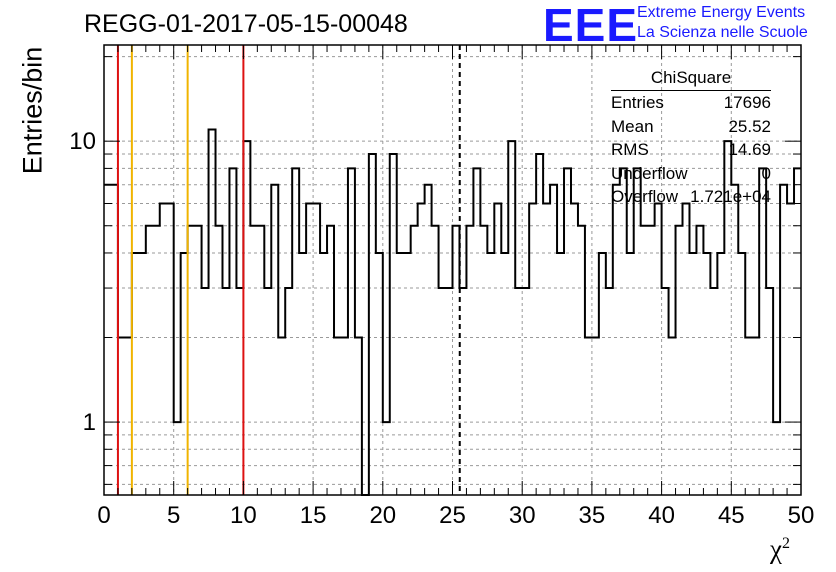  What do you see at coordinates (645, 196) in the screenshot?
I see `stats-label: Overflow` at bounding box center [645, 196].